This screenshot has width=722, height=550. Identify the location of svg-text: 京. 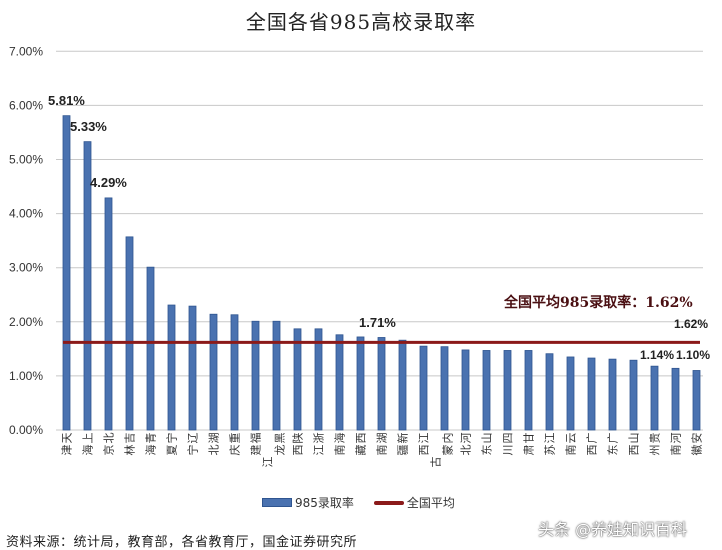
(109, 450).